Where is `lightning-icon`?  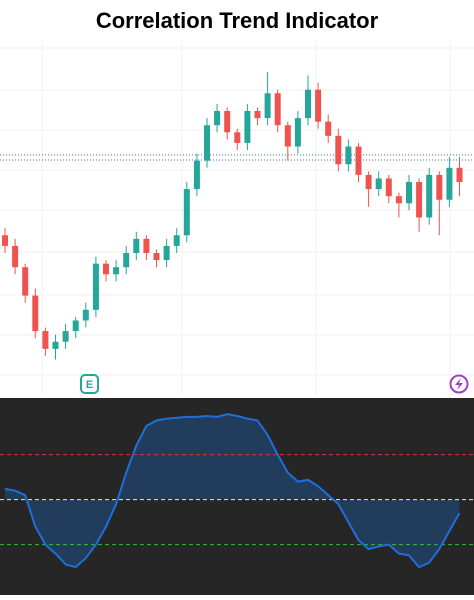 lightning-icon is located at coordinates (459, 384).